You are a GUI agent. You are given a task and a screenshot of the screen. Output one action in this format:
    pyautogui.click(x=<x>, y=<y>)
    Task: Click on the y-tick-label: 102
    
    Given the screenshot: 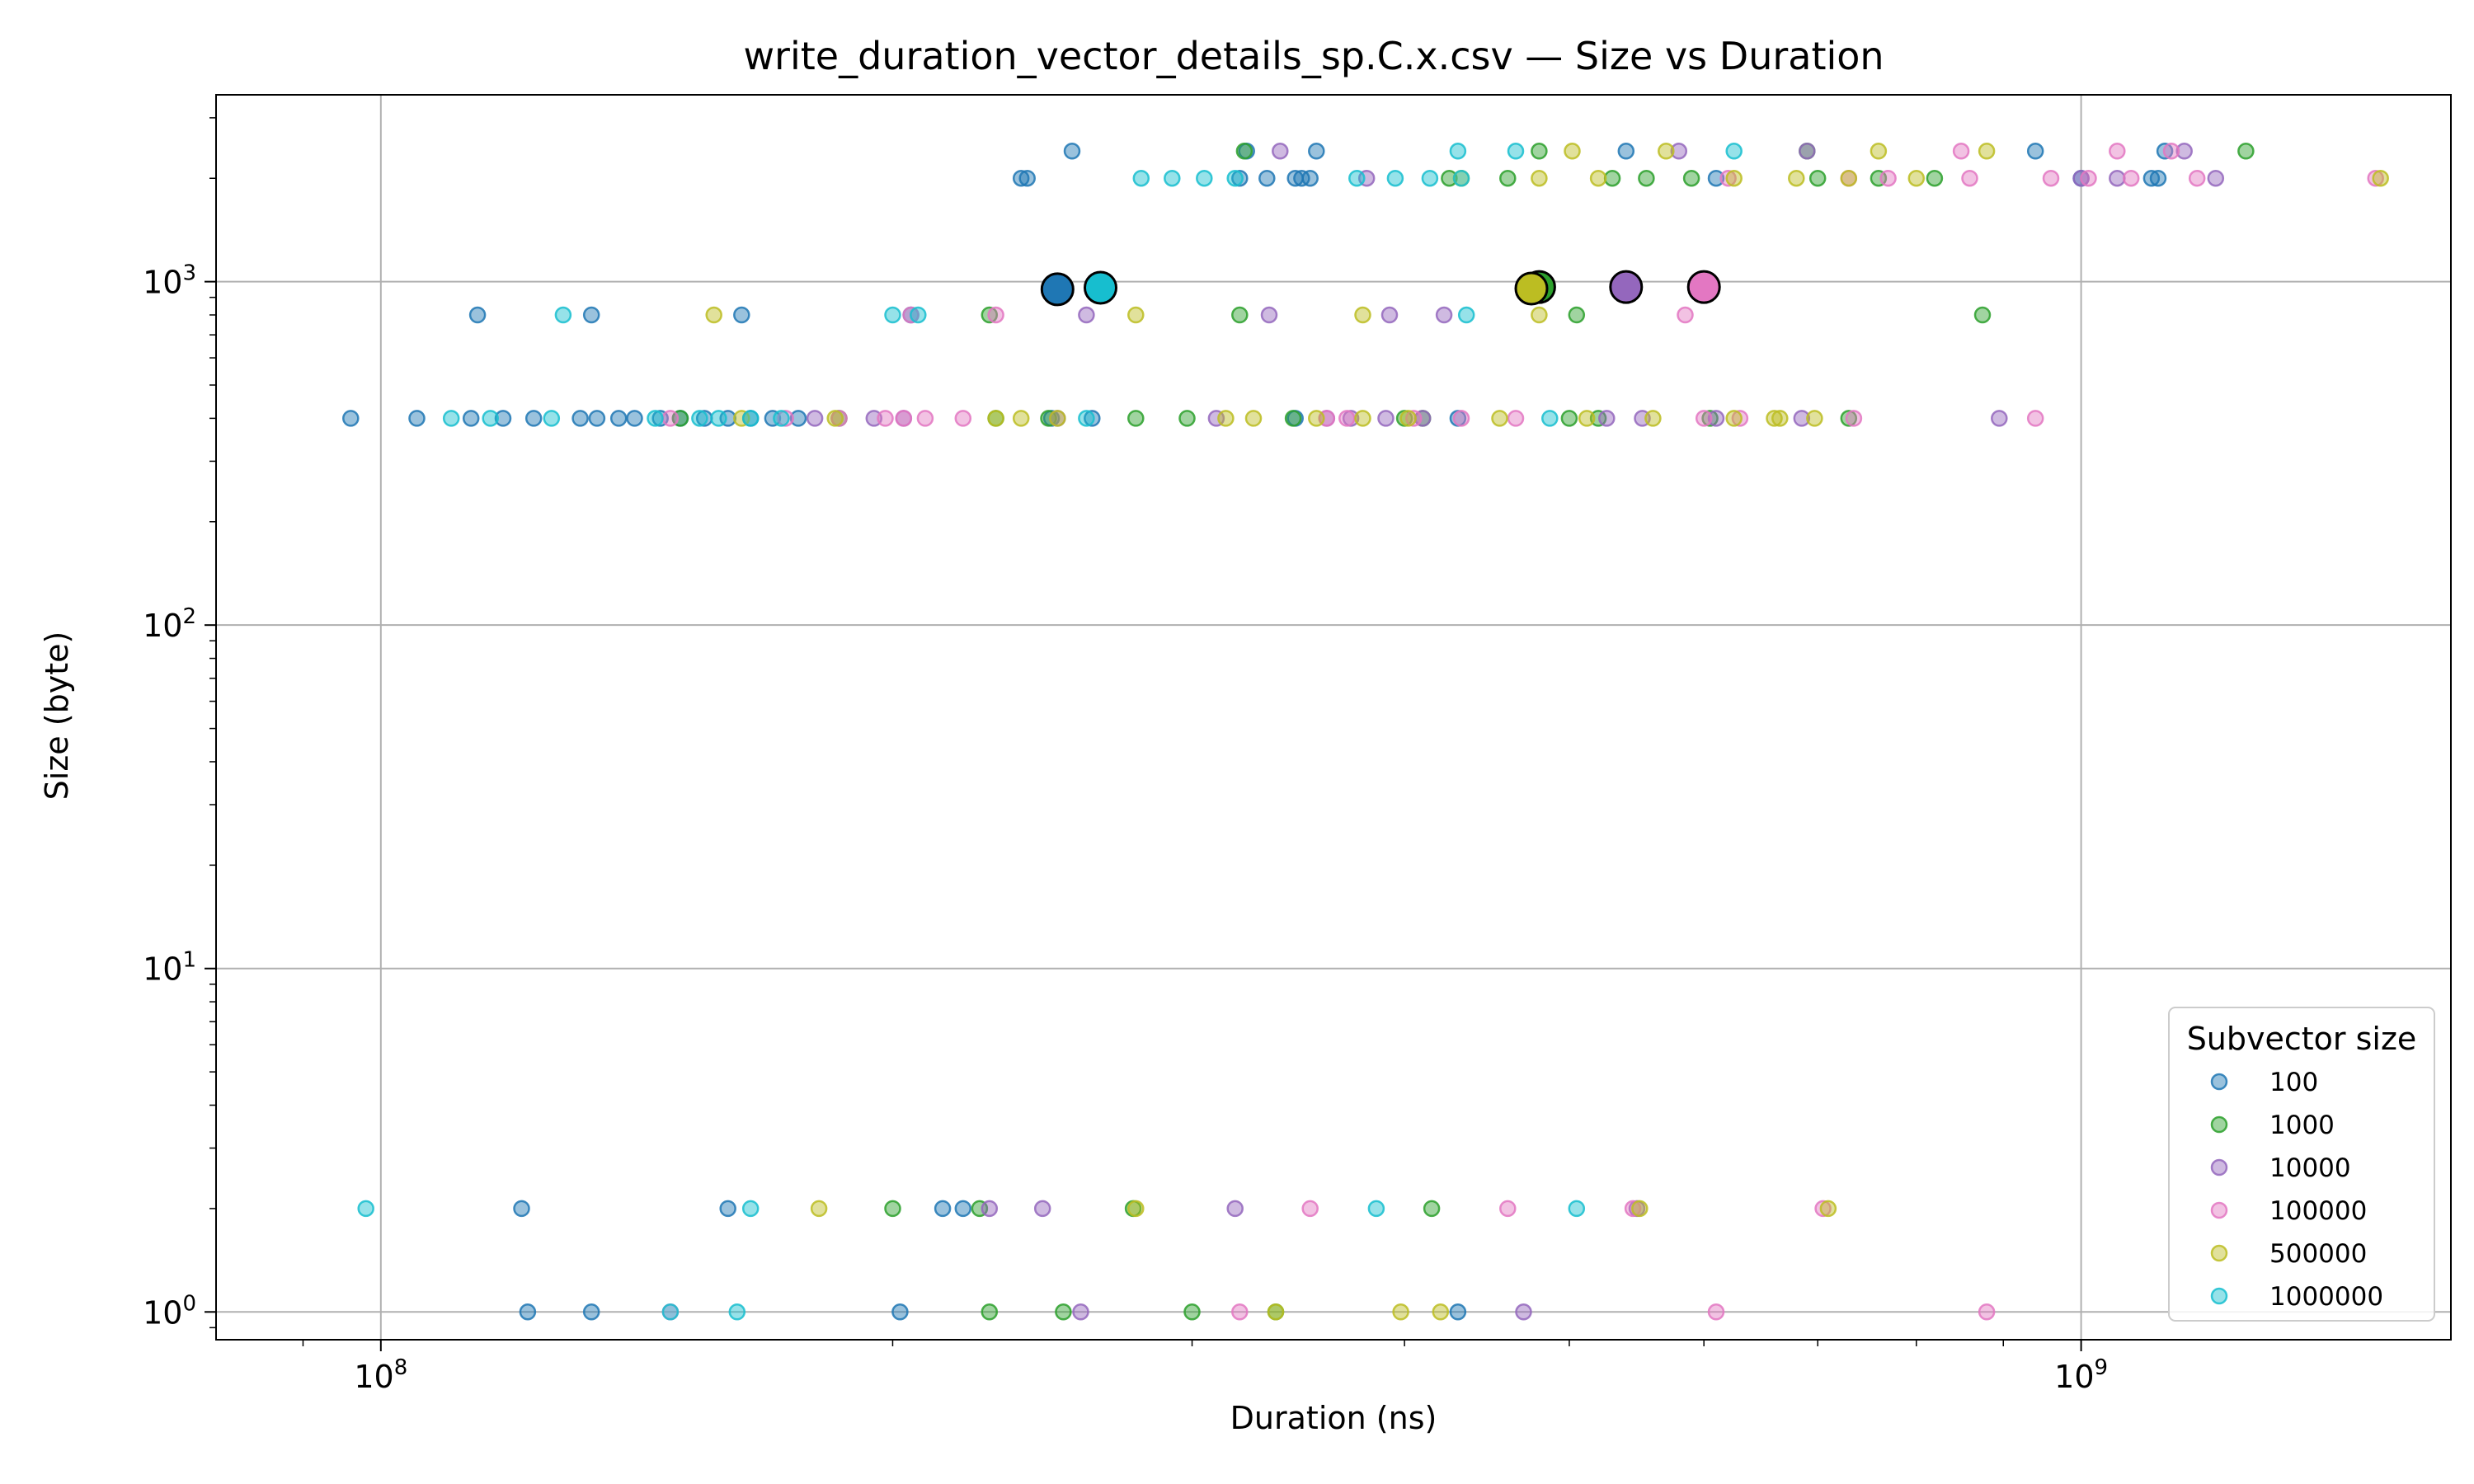 What is the action you would take?
    pyautogui.click(x=169, y=624)
    